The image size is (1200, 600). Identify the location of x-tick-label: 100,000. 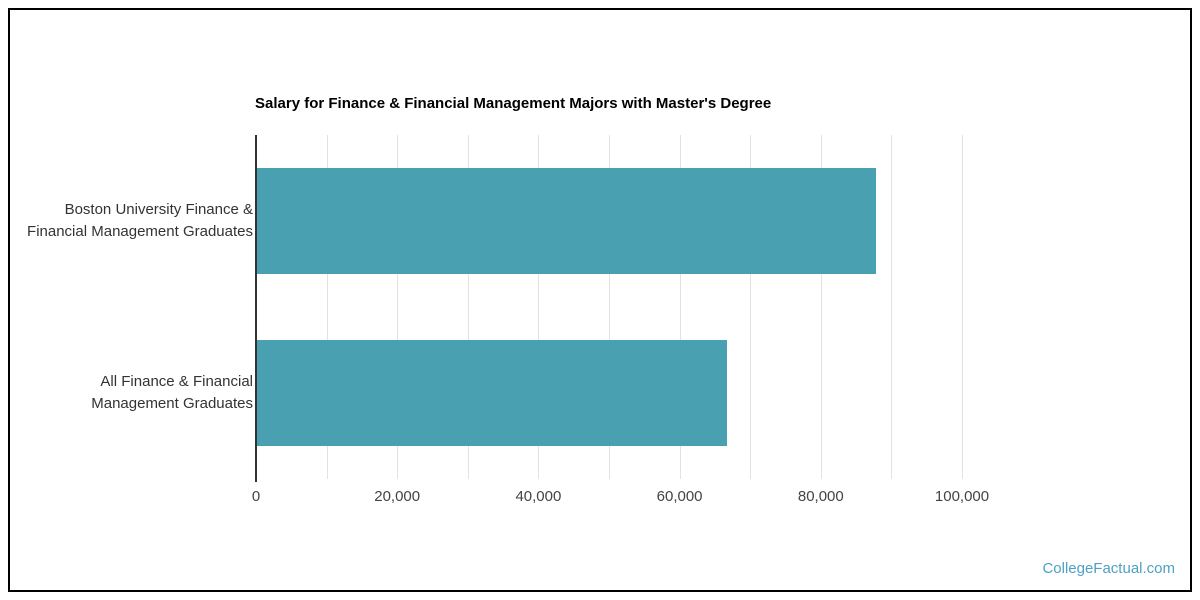
(962, 496).